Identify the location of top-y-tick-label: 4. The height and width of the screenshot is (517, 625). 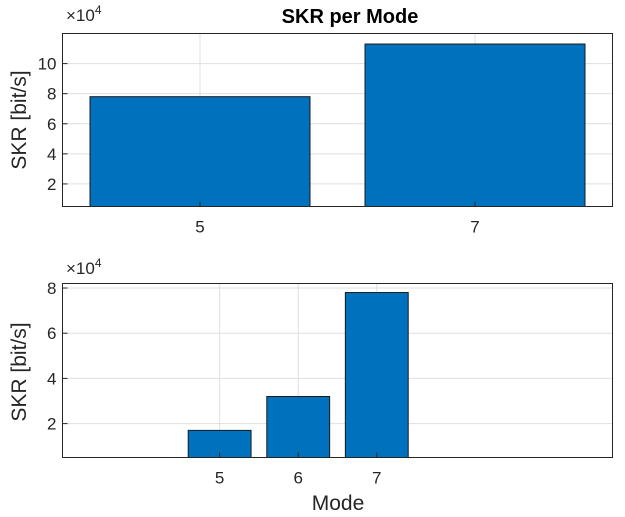
(51, 154).